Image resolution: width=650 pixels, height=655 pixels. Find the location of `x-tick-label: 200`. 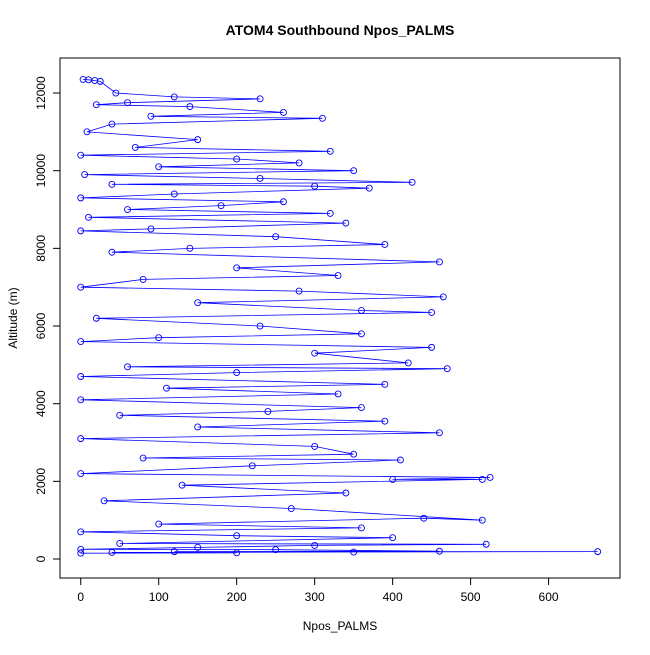

x-tick-label: 200 is located at coordinates (237, 597).